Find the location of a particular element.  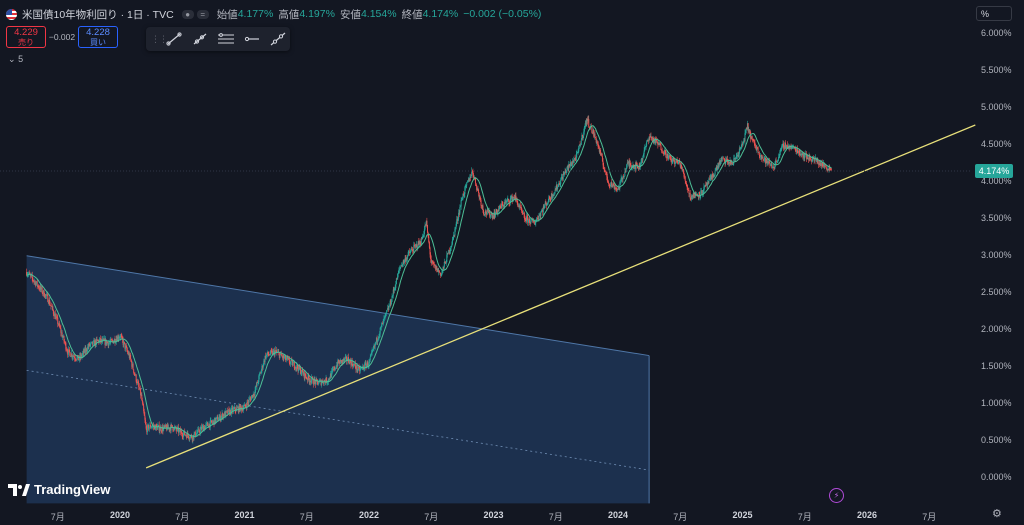

drawing-toolbar: ⋮⋮ is located at coordinates (218, 39).